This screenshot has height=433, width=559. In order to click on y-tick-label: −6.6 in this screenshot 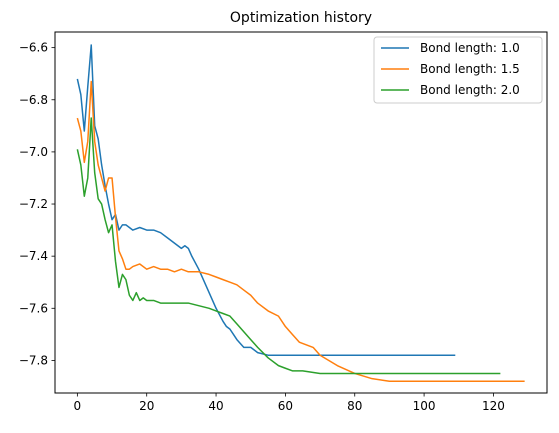, I will do `click(33, 48)`.